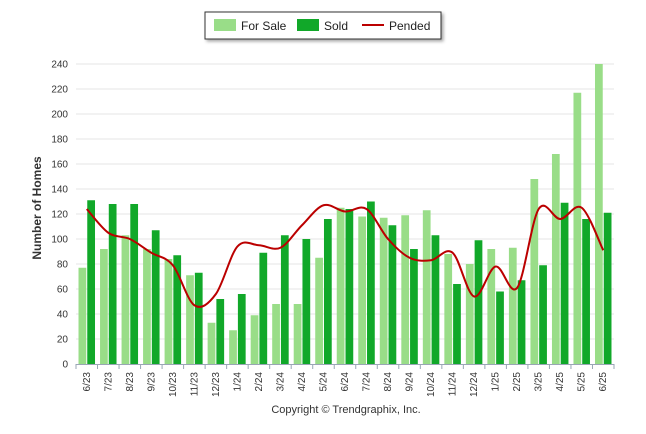 This screenshot has height=434, width=646. Describe the element at coordinates (280, 382) in the screenshot. I see `x-tick-label: 3/24` at that location.